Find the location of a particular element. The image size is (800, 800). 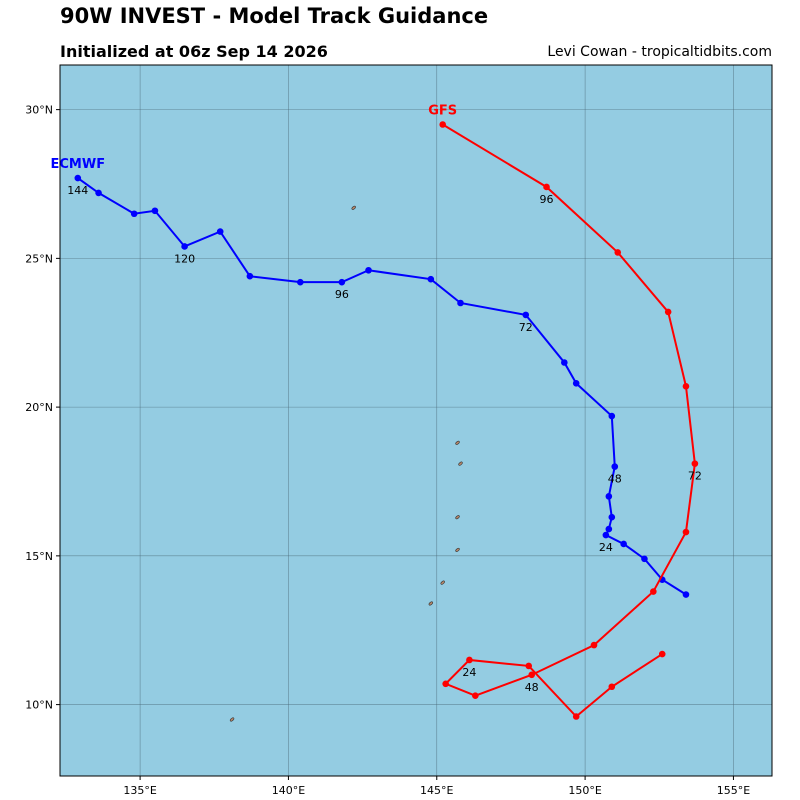

lat-tick-label: 30°N is located at coordinates (39, 110).